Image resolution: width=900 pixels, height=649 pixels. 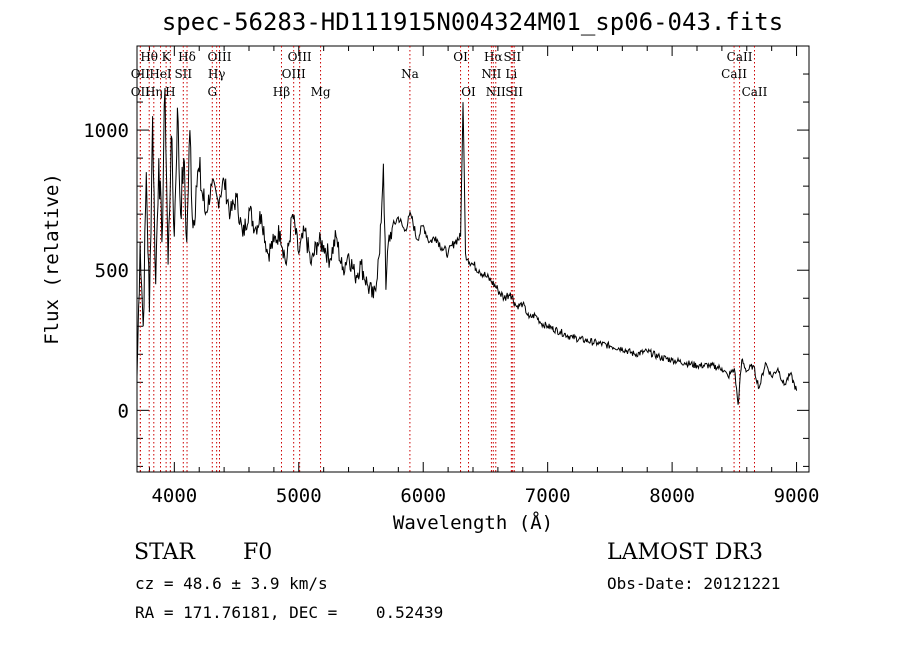 I want to click on obs-date: Obs-Date: 20121221, so click(x=694, y=583).